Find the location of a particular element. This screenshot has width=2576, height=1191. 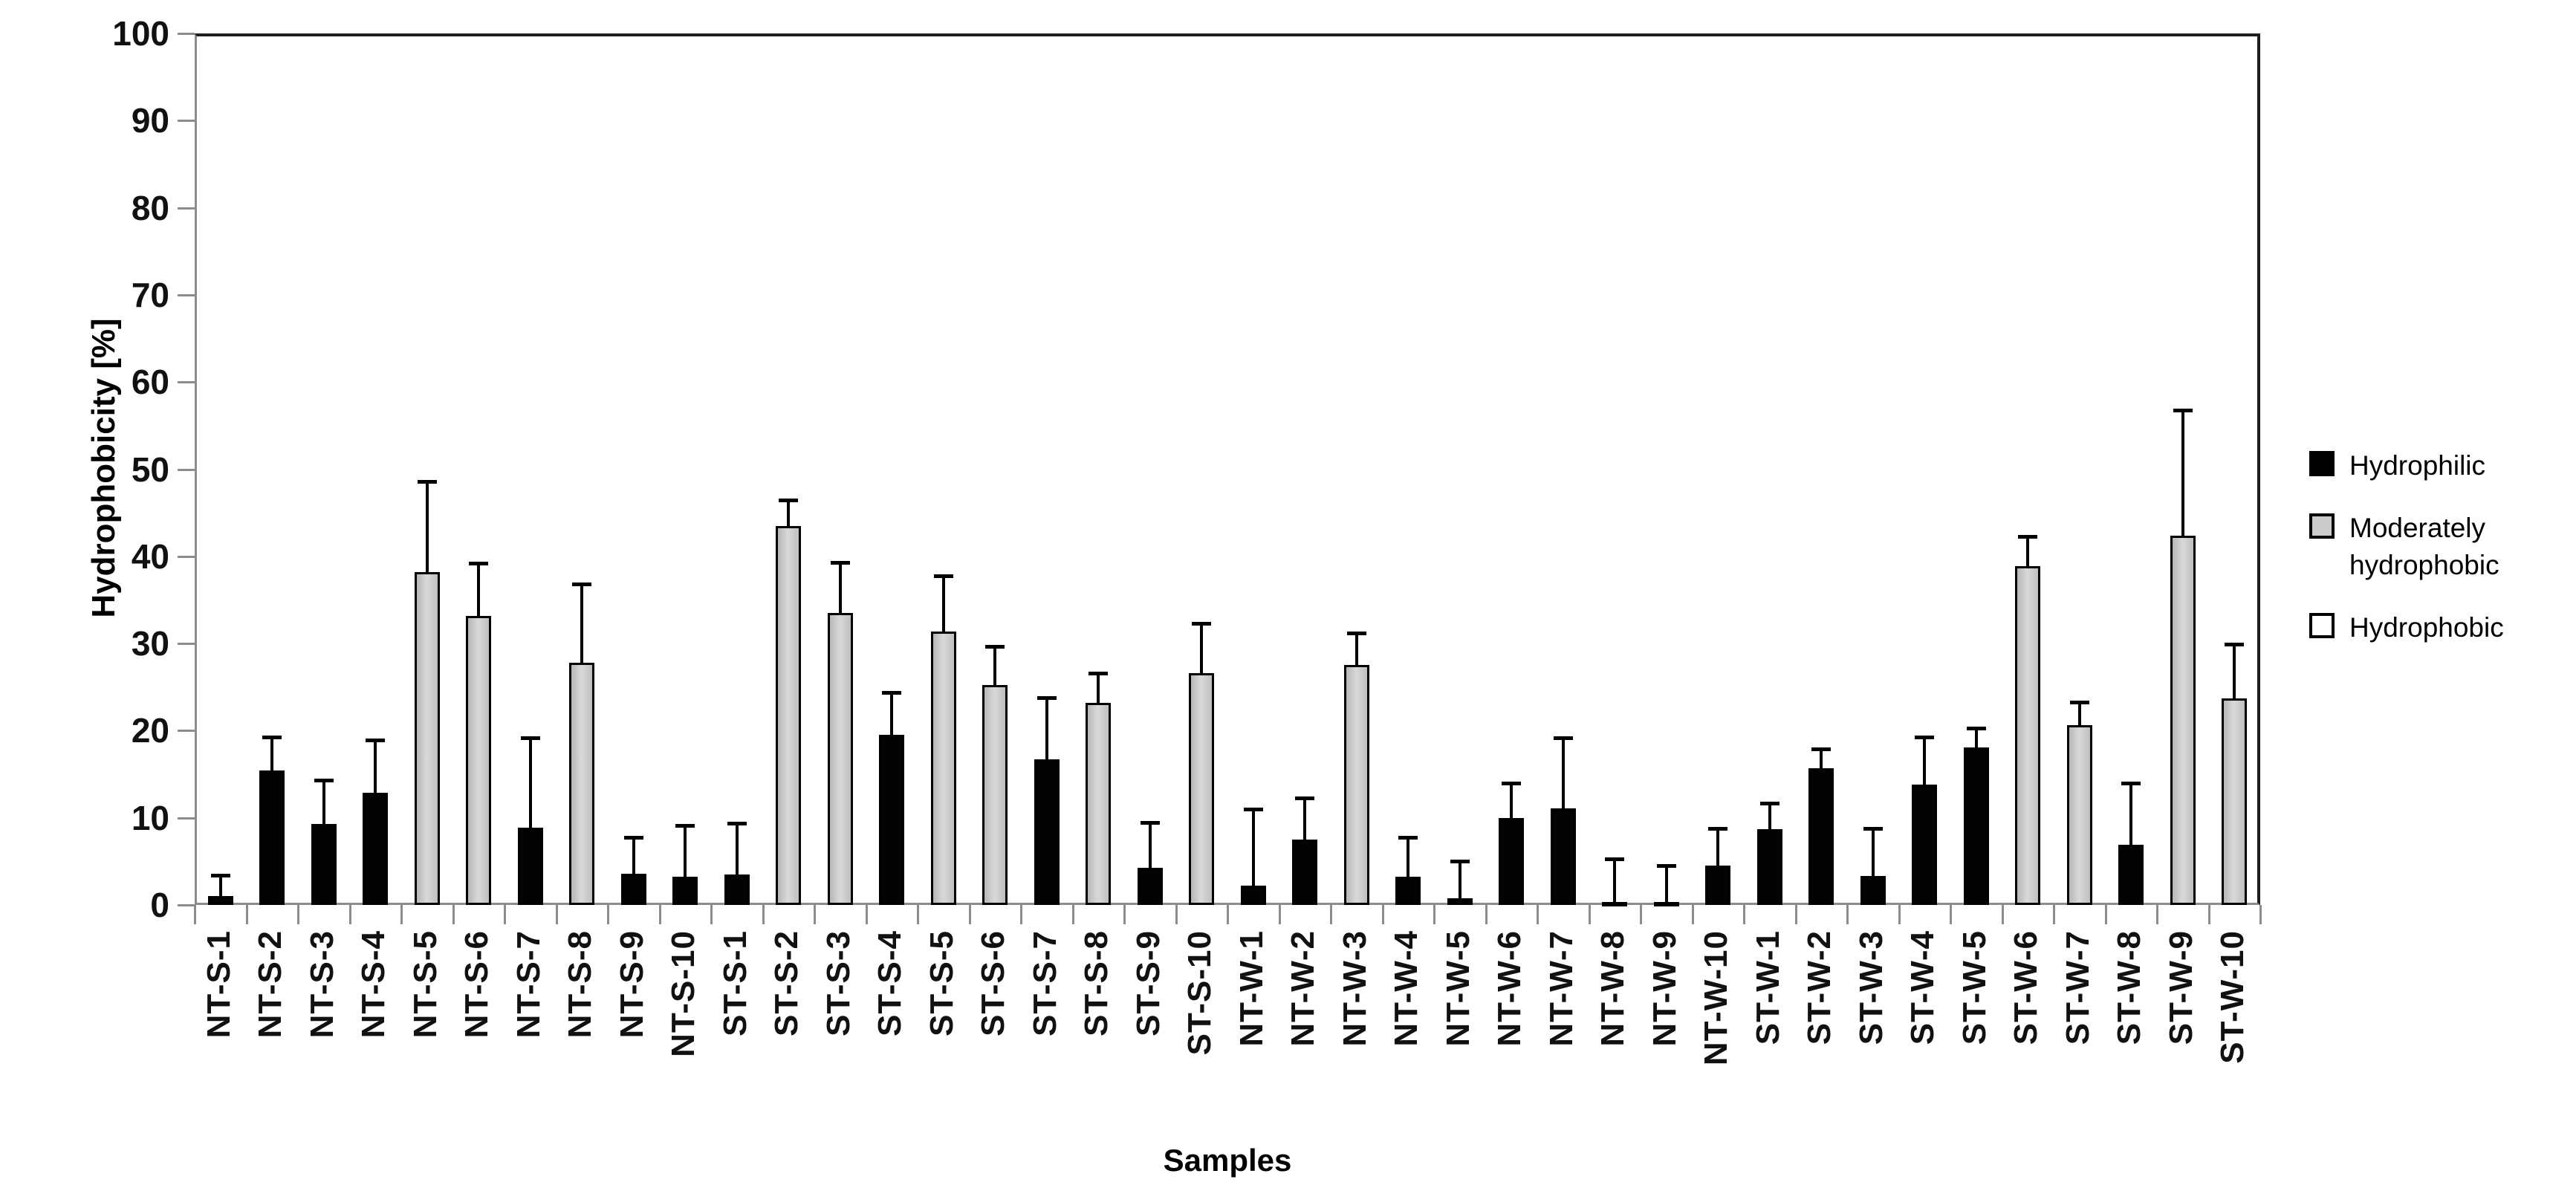

x-axis-category-label: NT-S-9 is located at coordinates (631, 984).